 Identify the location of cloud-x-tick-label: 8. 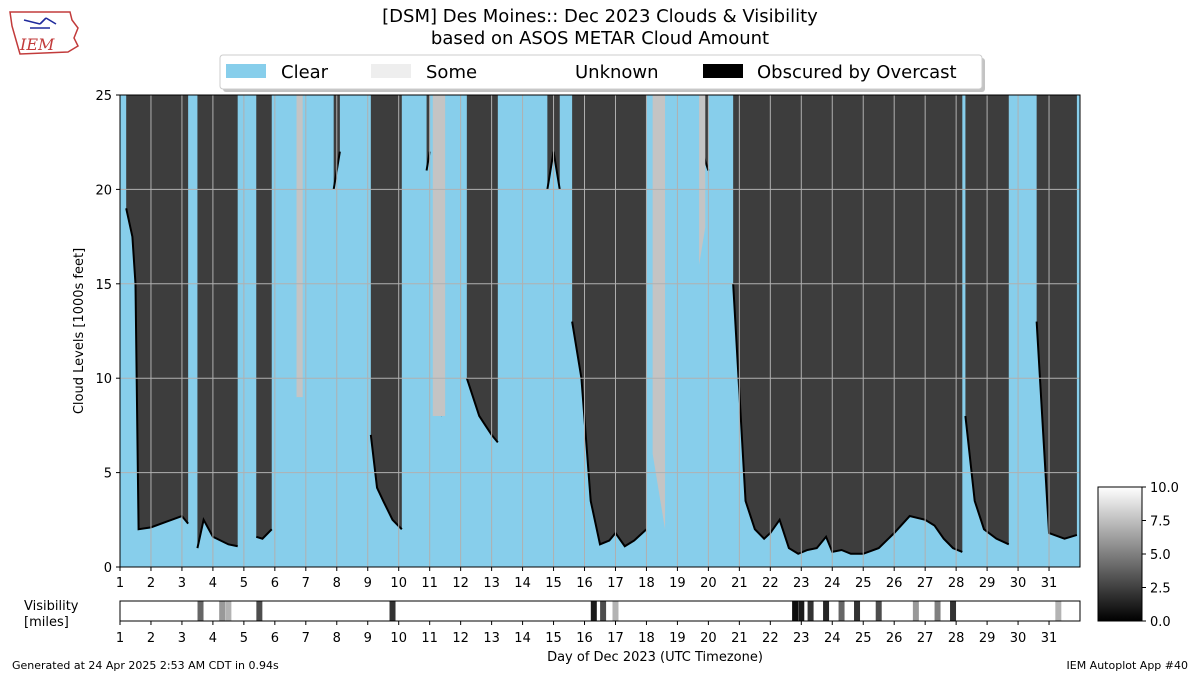
(337, 583).